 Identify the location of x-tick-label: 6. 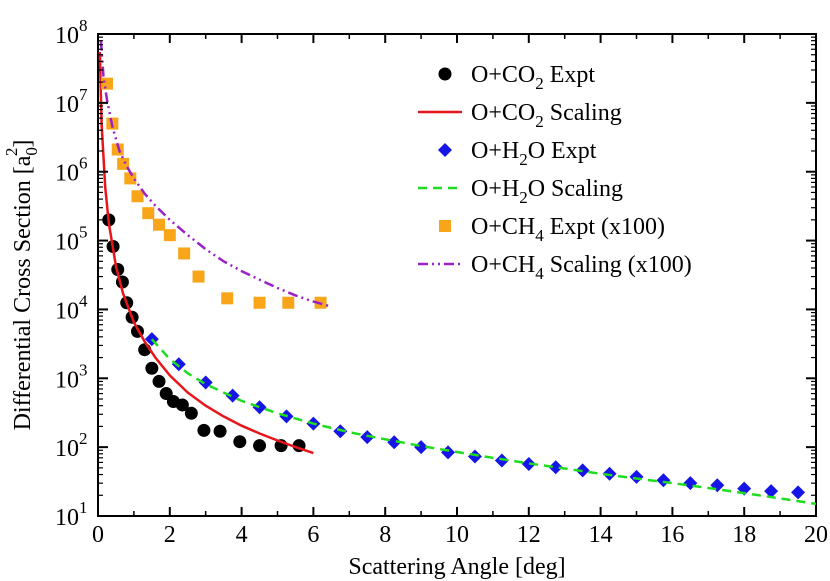
(313, 535).